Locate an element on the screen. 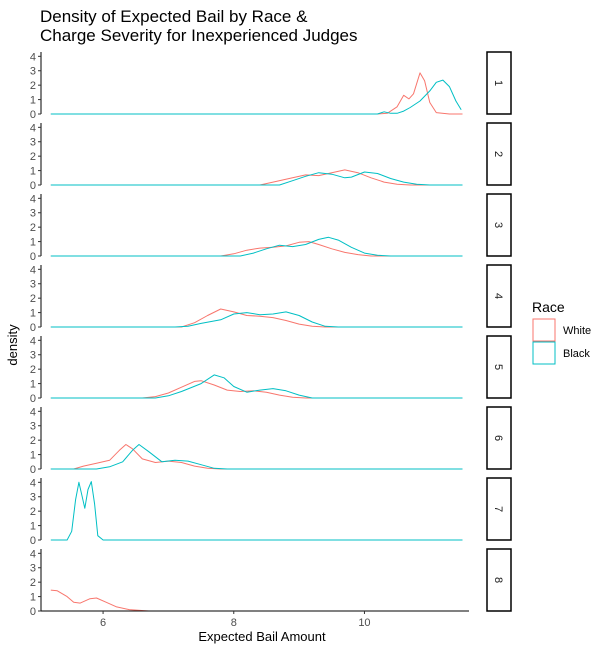  facet-panel-1: 0 1 2 3 4 1 is located at coordinates (271, 86).